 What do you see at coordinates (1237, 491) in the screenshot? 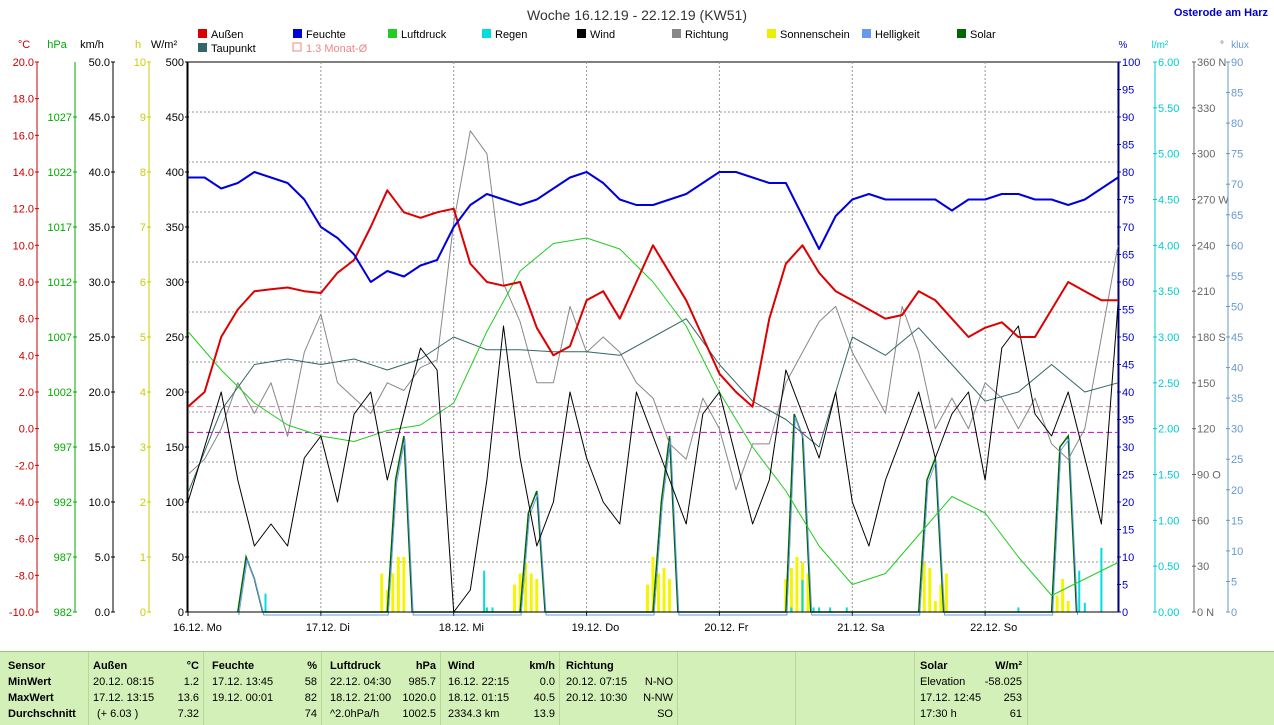
I see `lux-tick-label: 20` at bounding box center [1237, 491].